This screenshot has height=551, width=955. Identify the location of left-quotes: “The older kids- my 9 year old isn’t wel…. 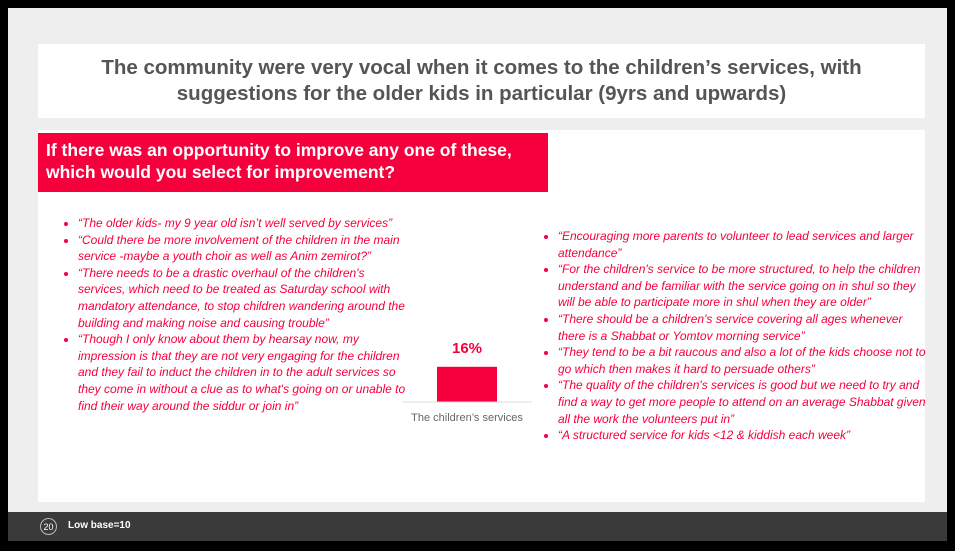
(236, 314).